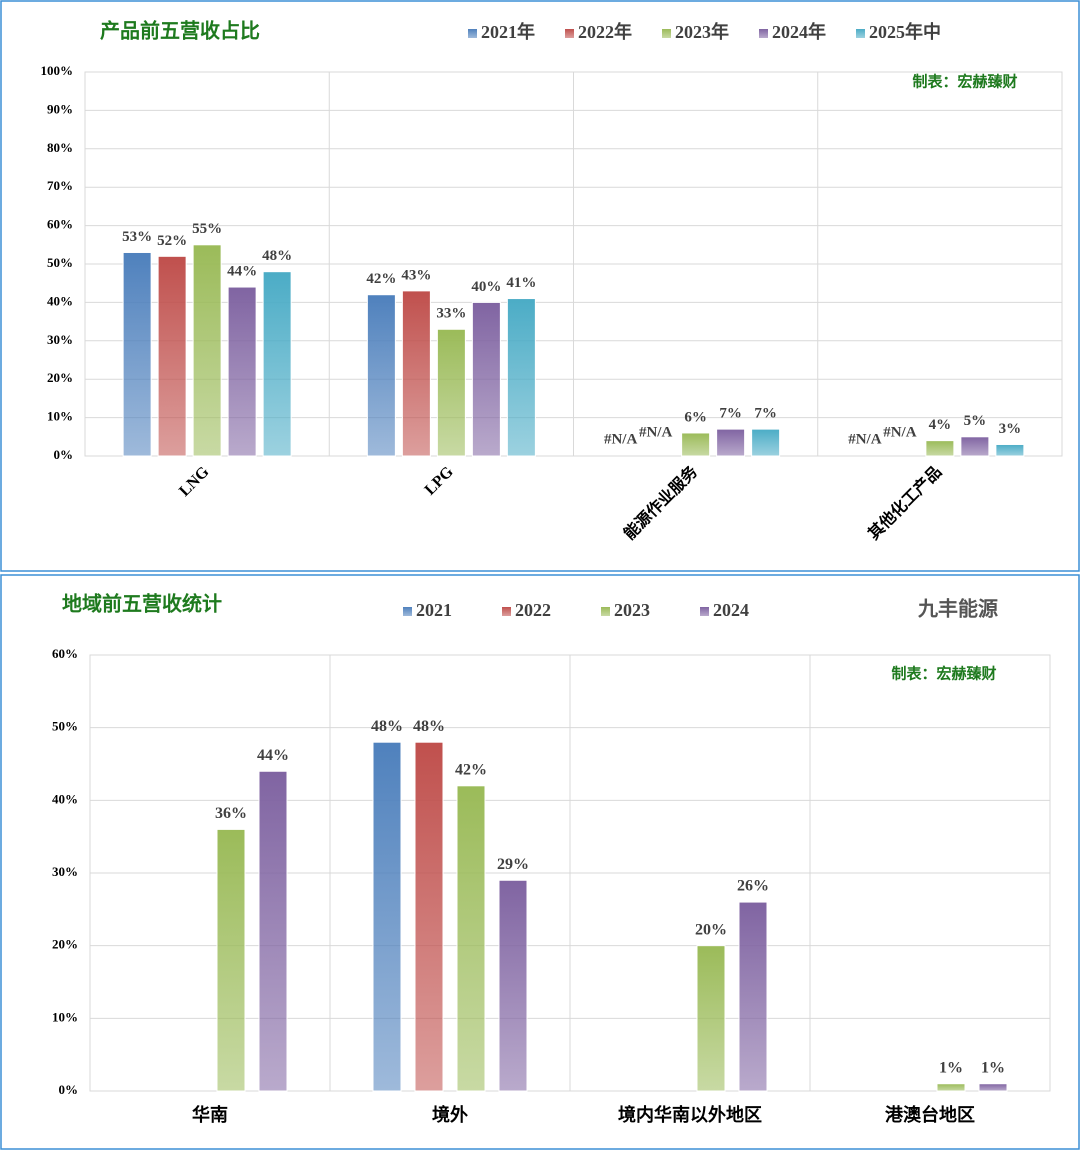  What do you see at coordinates (731, 610) in the screenshot?
I see `legend-label: 2024` at bounding box center [731, 610].